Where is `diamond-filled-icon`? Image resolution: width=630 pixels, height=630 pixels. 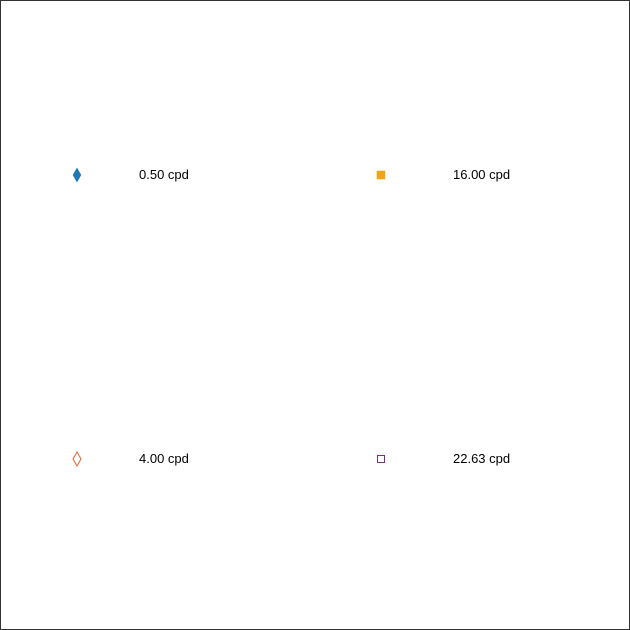
diamond-filled-icon is located at coordinates (77, 175).